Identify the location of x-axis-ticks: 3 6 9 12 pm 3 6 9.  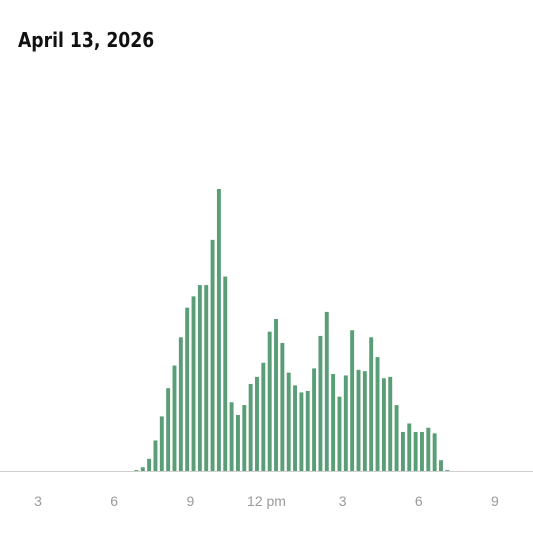
(266, 501).